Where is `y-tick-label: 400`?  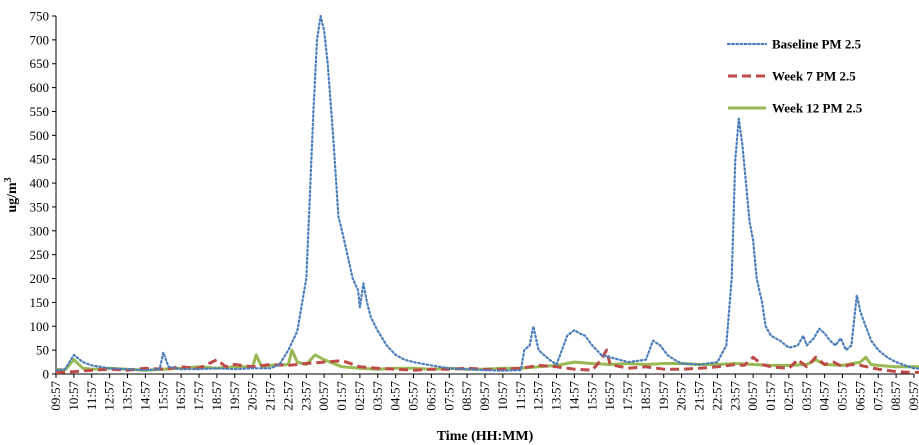
y-tick-label: 400 is located at coordinates (40, 183).